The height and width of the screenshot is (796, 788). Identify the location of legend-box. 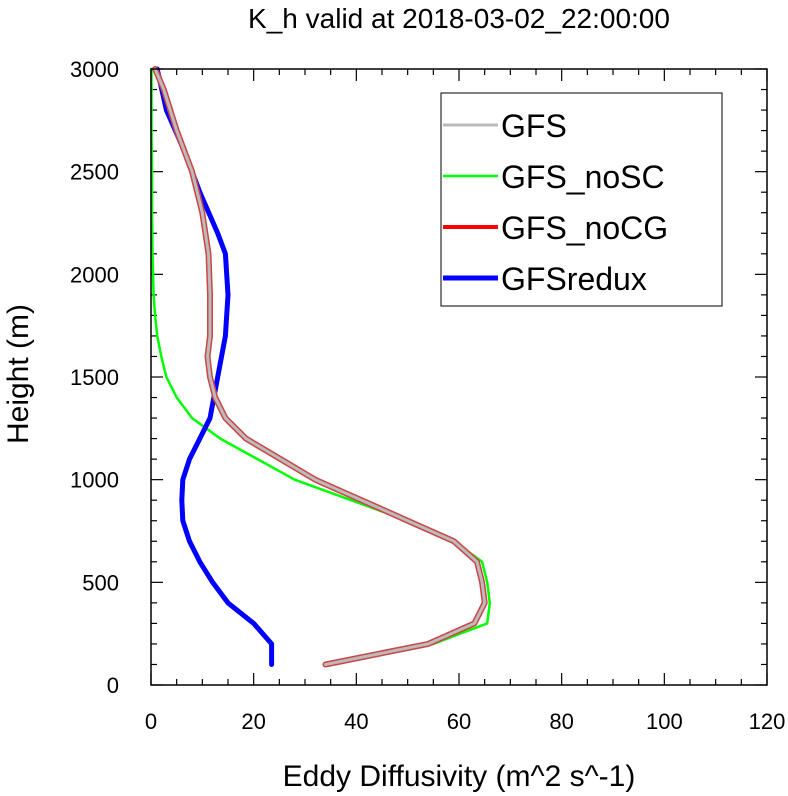
(581, 199).